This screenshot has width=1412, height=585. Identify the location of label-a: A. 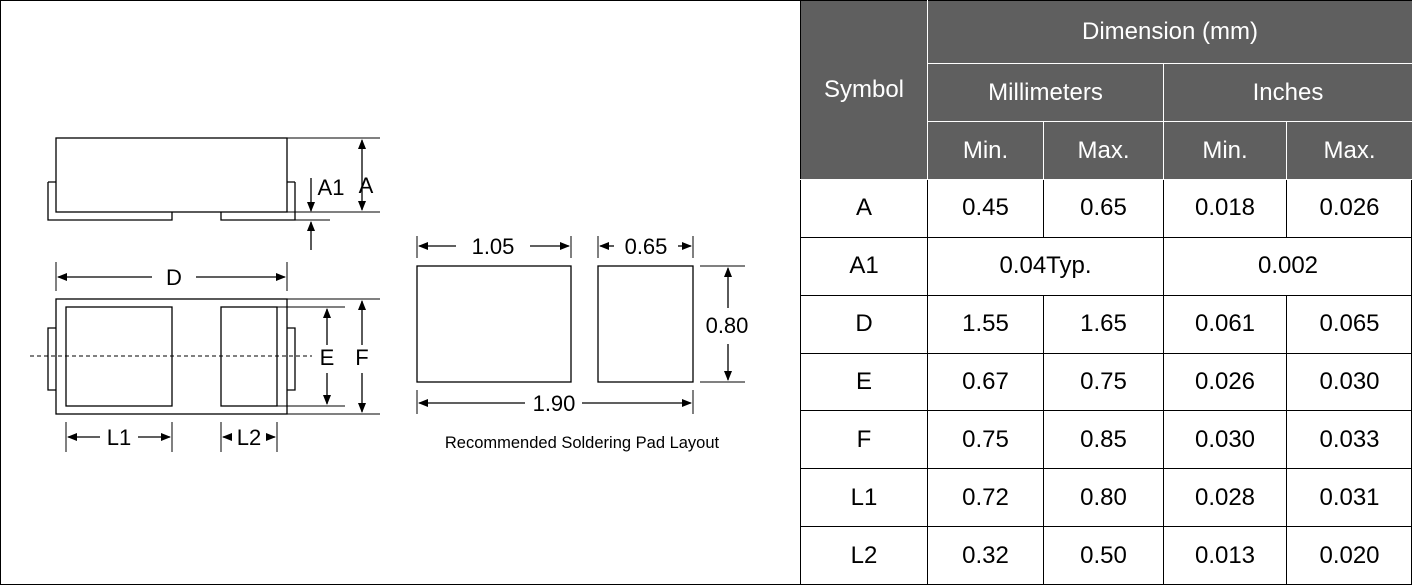
(366, 185).